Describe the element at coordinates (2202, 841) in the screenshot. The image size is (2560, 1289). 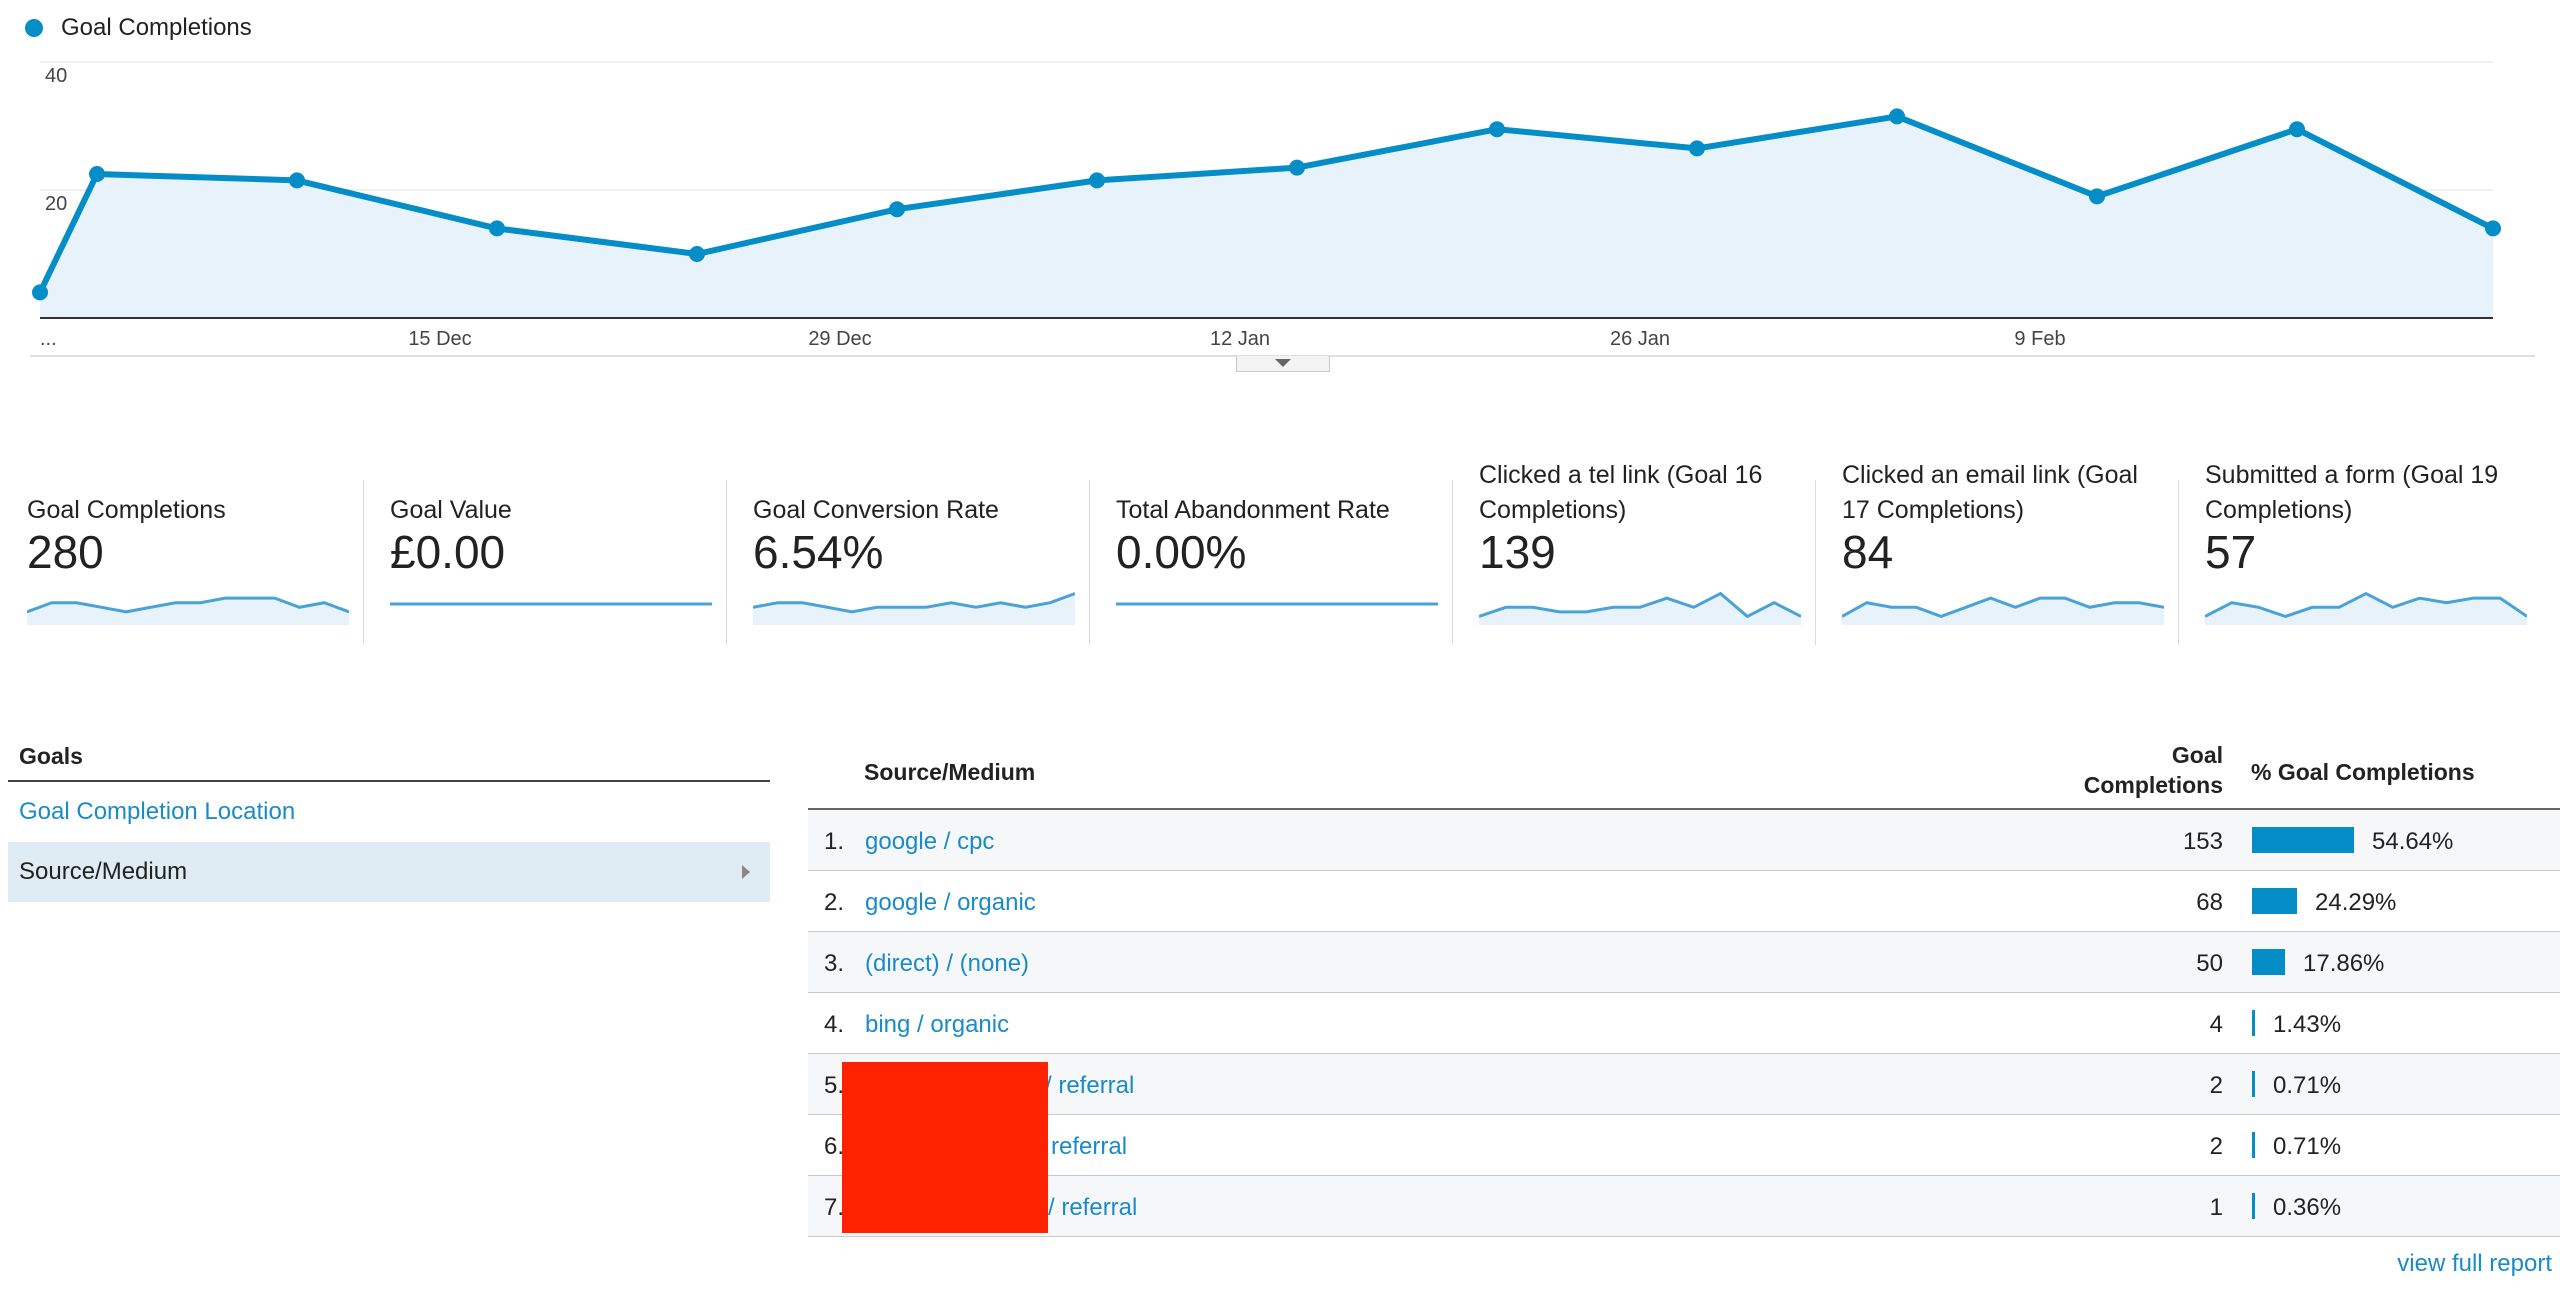
I see `completions-value: 153` at that location.